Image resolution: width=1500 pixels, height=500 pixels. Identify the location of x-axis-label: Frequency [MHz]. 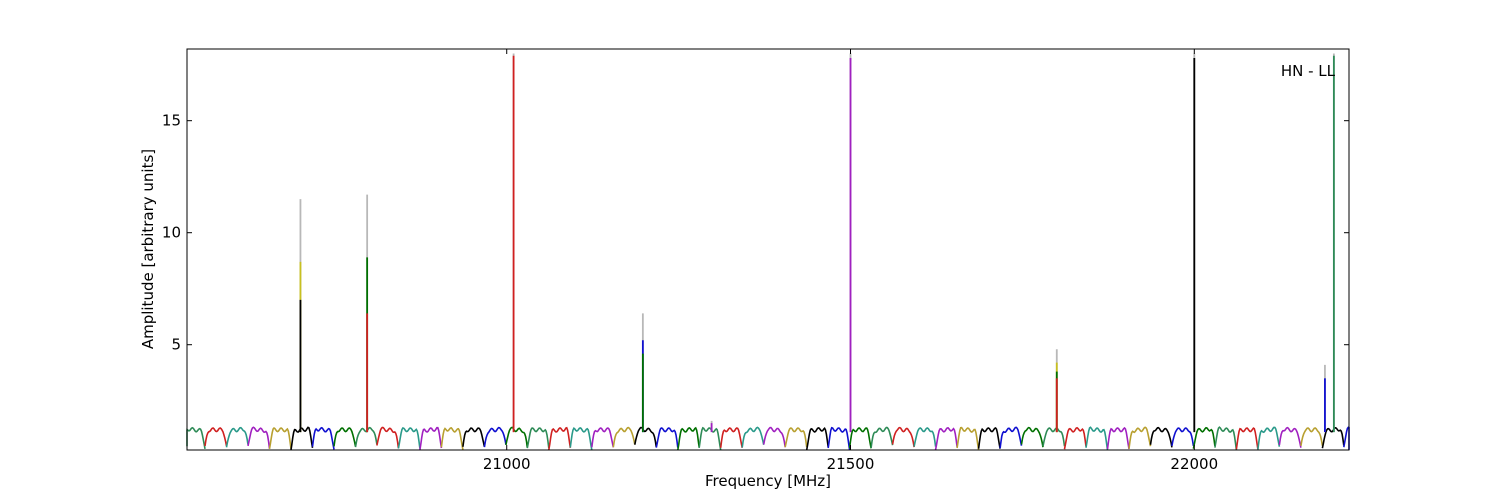
(768, 481).